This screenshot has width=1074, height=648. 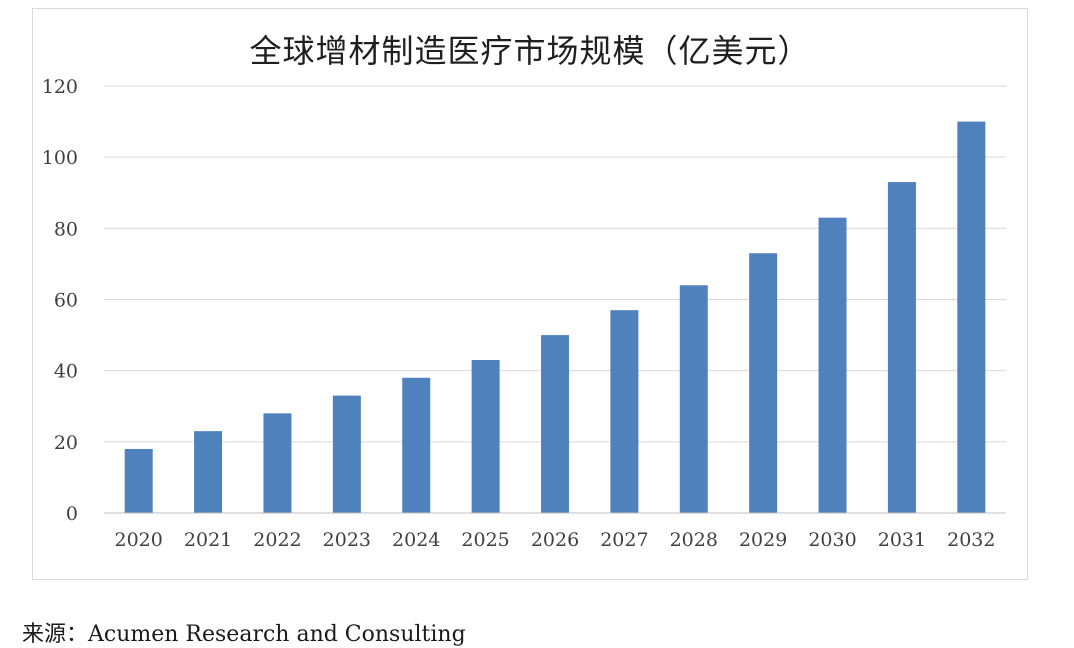 I want to click on chart-title: 全球增材制造医疗市场规模（亿美元）, so click(x=530, y=51).